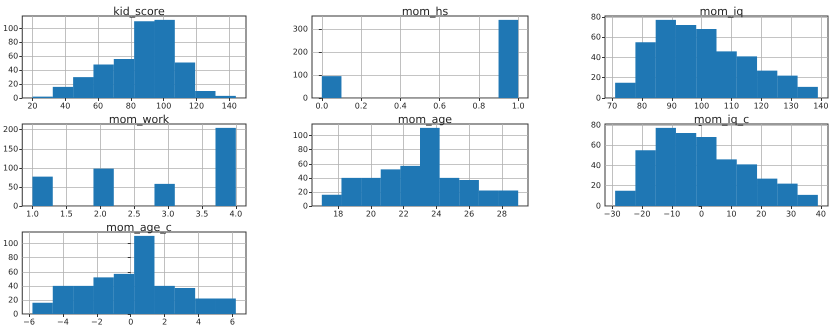  What do you see at coordinates (202, 214) in the screenshot?
I see `x-tick-label: 3.5` at bounding box center [202, 214].